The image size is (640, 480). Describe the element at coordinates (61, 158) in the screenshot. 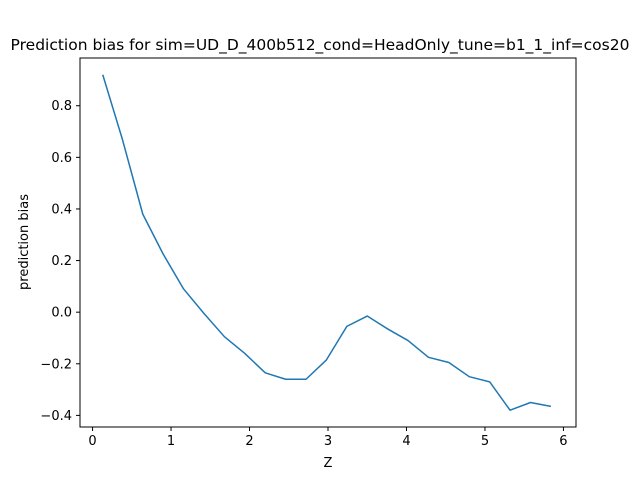

I see `y-tick-label: 0.6` at that location.